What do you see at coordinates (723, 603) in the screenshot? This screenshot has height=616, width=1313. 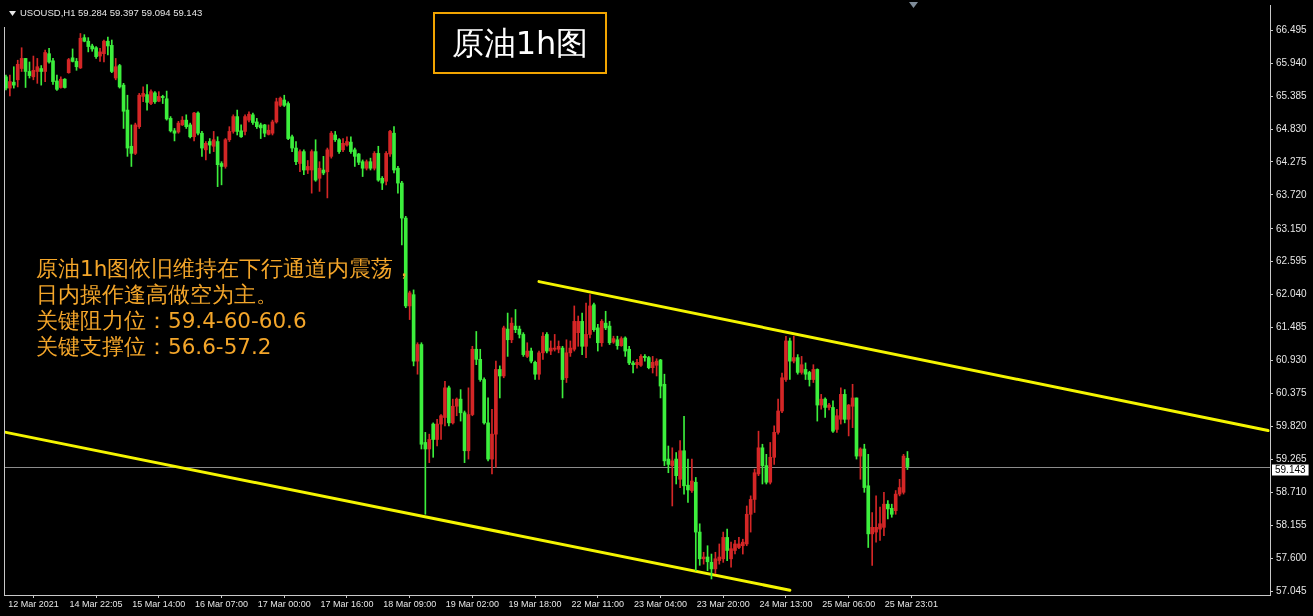 I see `x-tick-label: 23 Mar 20:00` at bounding box center [723, 603].